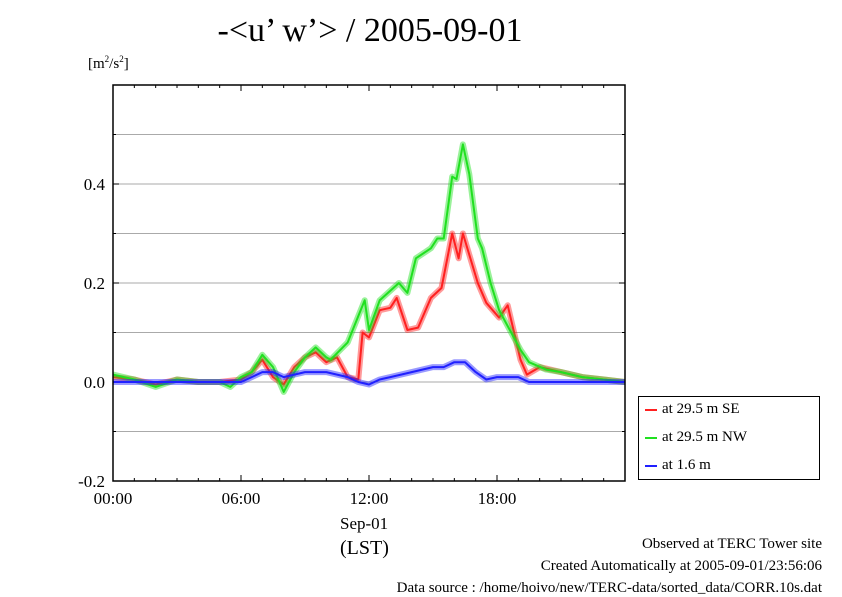 The width and height of the screenshot is (842, 597). What do you see at coordinates (704, 437) in the screenshot?
I see `legend-label: at 29.5 m NW` at bounding box center [704, 437].